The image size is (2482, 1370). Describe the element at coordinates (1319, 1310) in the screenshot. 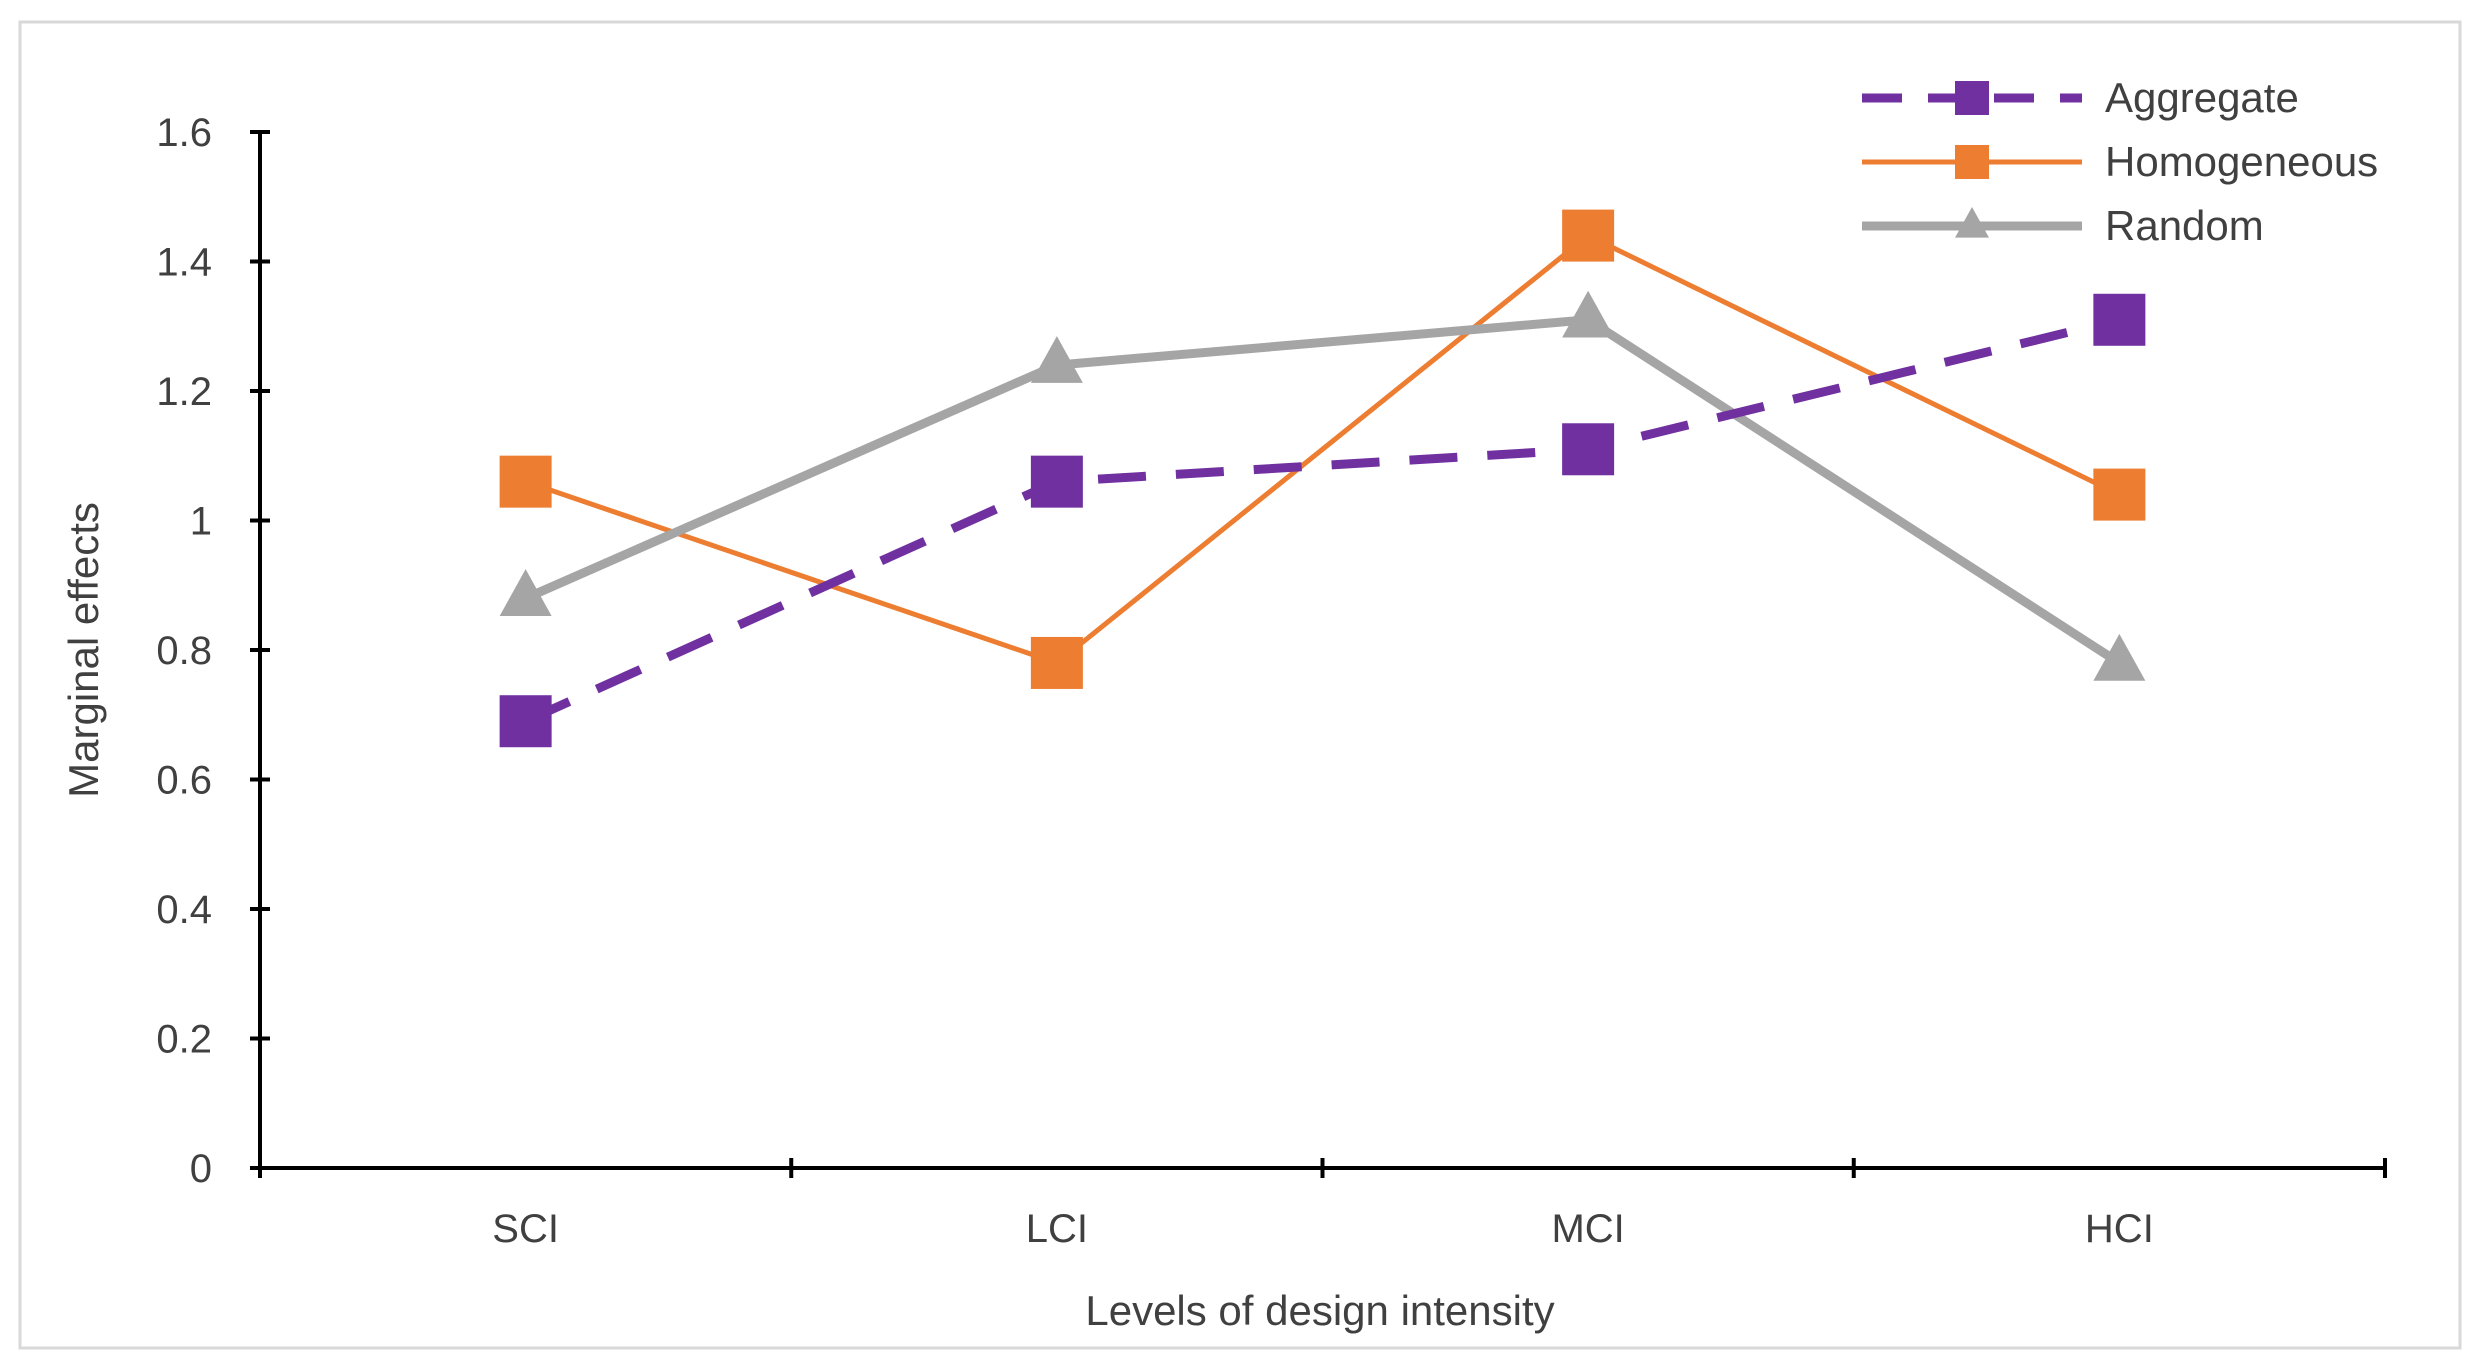

I see `x-axis-title: Levels of design intensity` at that location.